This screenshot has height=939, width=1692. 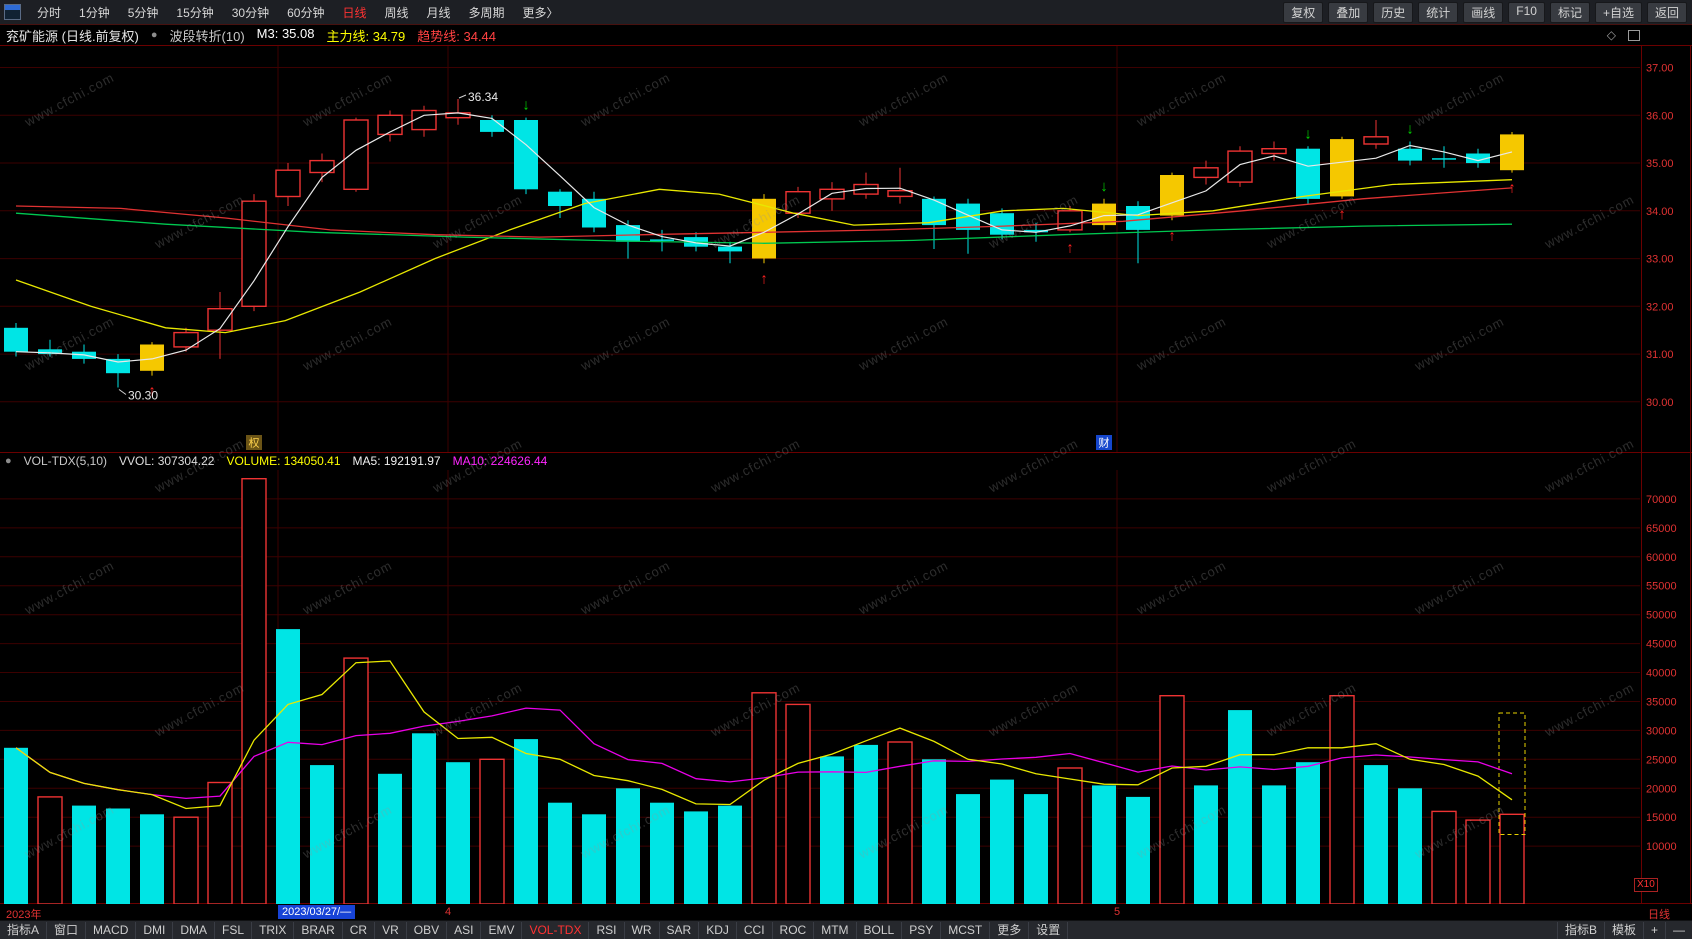 What do you see at coordinates (607, 930) in the screenshot?
I see `indicator-tab: RSI` at bounding box center [607, 930].